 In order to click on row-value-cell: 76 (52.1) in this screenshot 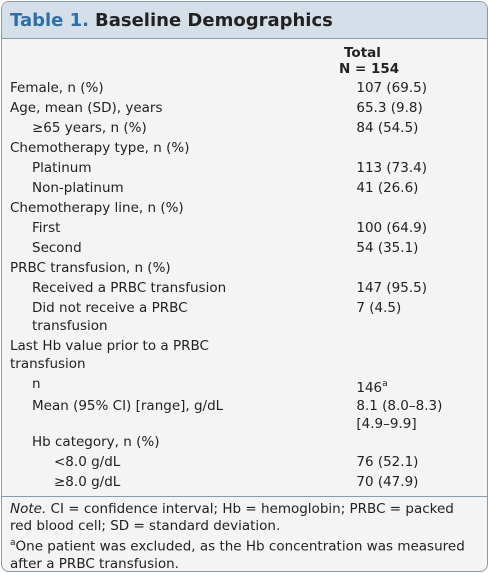, I will do `click(421, 463)`.